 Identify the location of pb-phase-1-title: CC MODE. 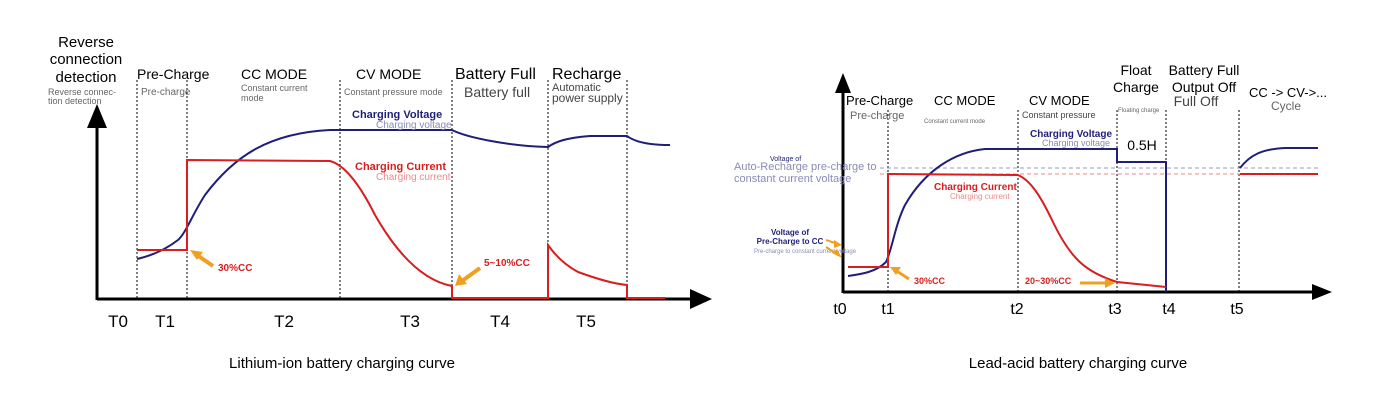
(965, 100).